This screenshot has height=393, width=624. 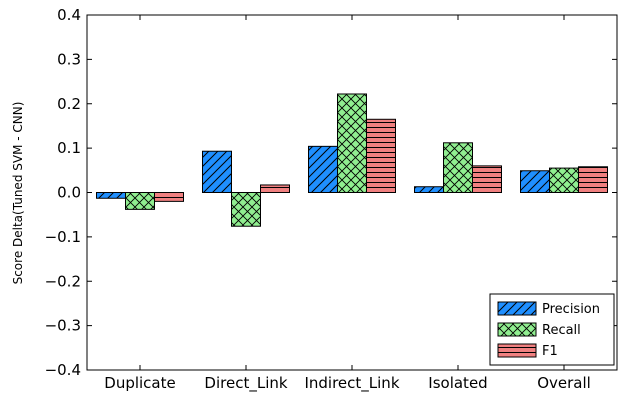 What do you see at coordinates (517, 329) in the screenshot?
I see `legend-swatch-hatch-recall` at bounding box center [517, 329].